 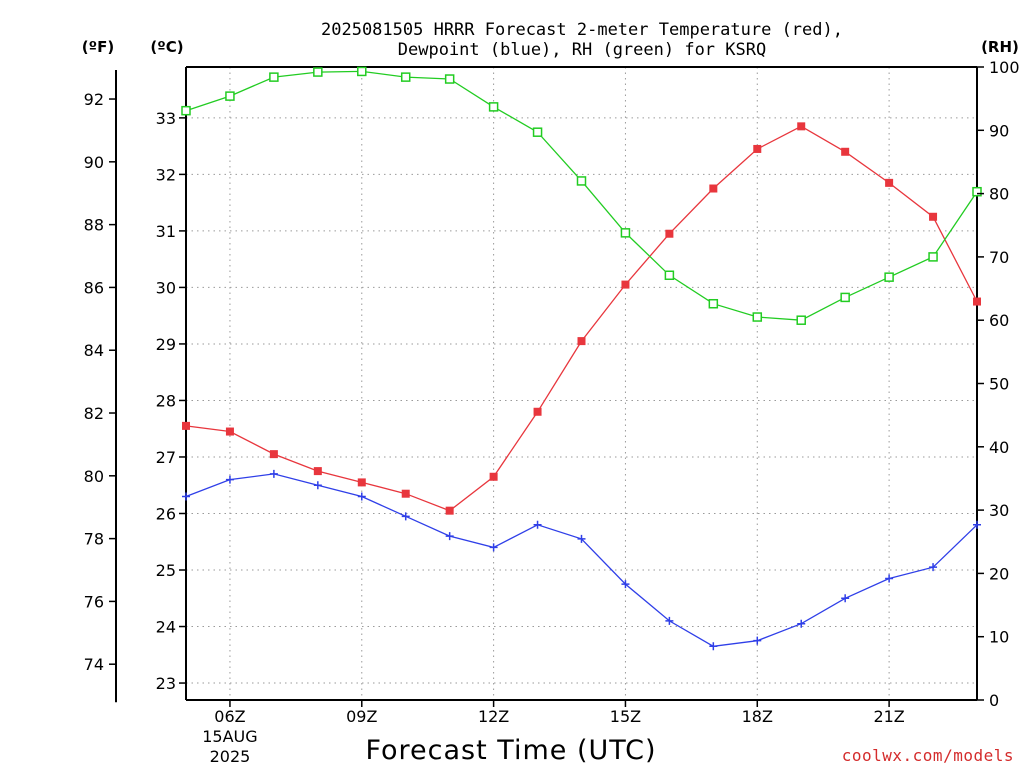 What do you see at coordinates (625, 716) in the screenshot?
I see `x-tick-label: 15Z` at bounding box center [625, 716].